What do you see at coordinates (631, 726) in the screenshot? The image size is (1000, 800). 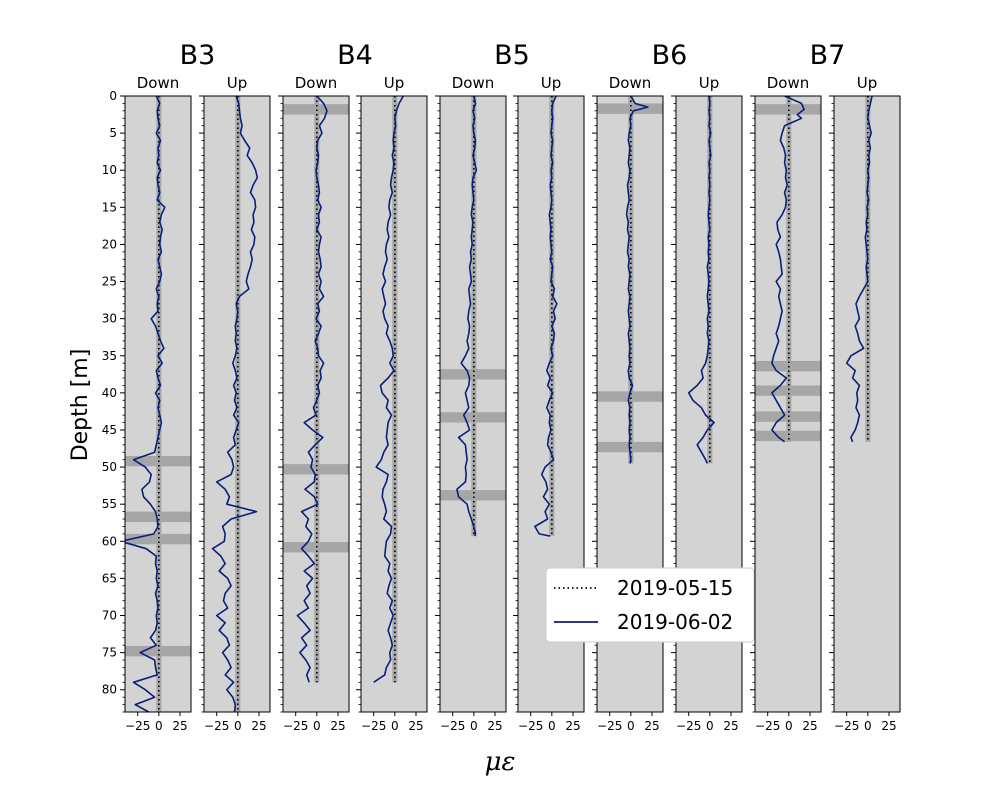 I see `x-tick-label-b6-down-1: 0` at bounding box center [631, 726].